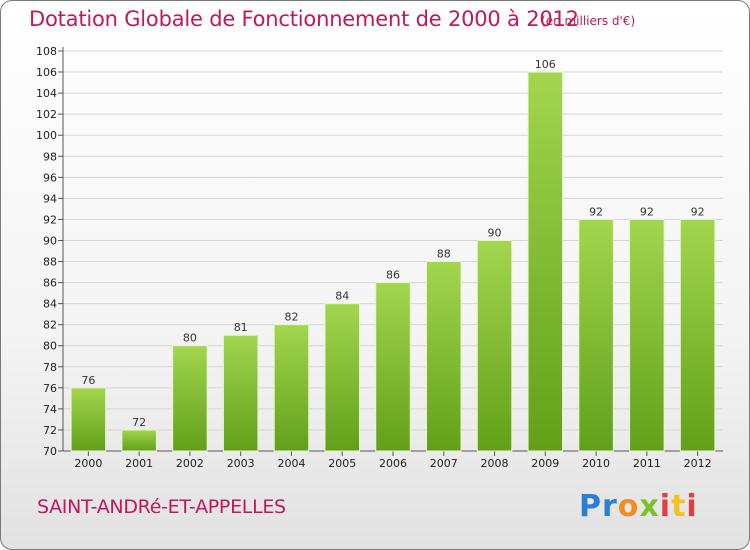 Image resolution: width=750 pixels, height=550 pixels. Describe the element at coordinates (50, 177) in the screenshot. I see `y-tick-label: 96` at that location.